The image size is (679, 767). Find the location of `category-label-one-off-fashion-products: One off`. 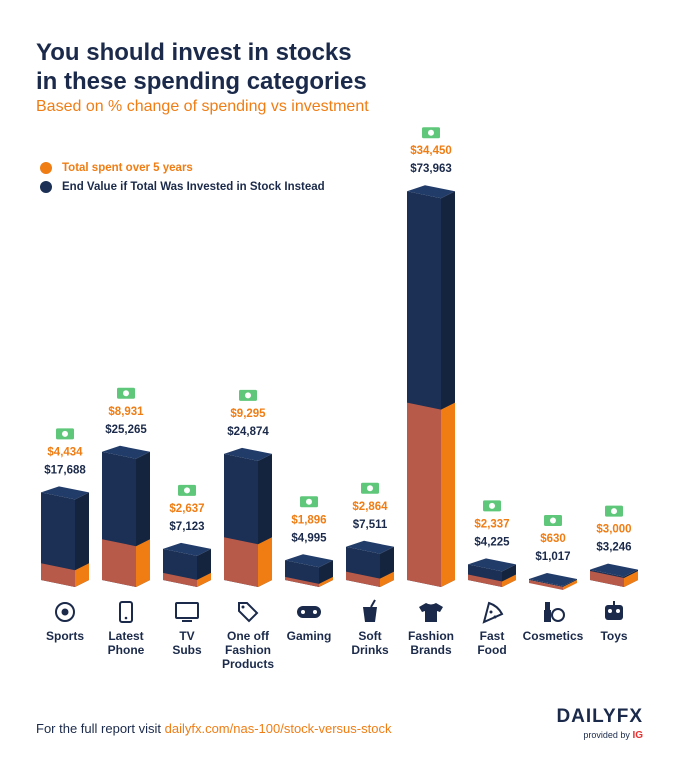

category-label-one-off-fashion-products: One off is located at coordinates (248, 636).